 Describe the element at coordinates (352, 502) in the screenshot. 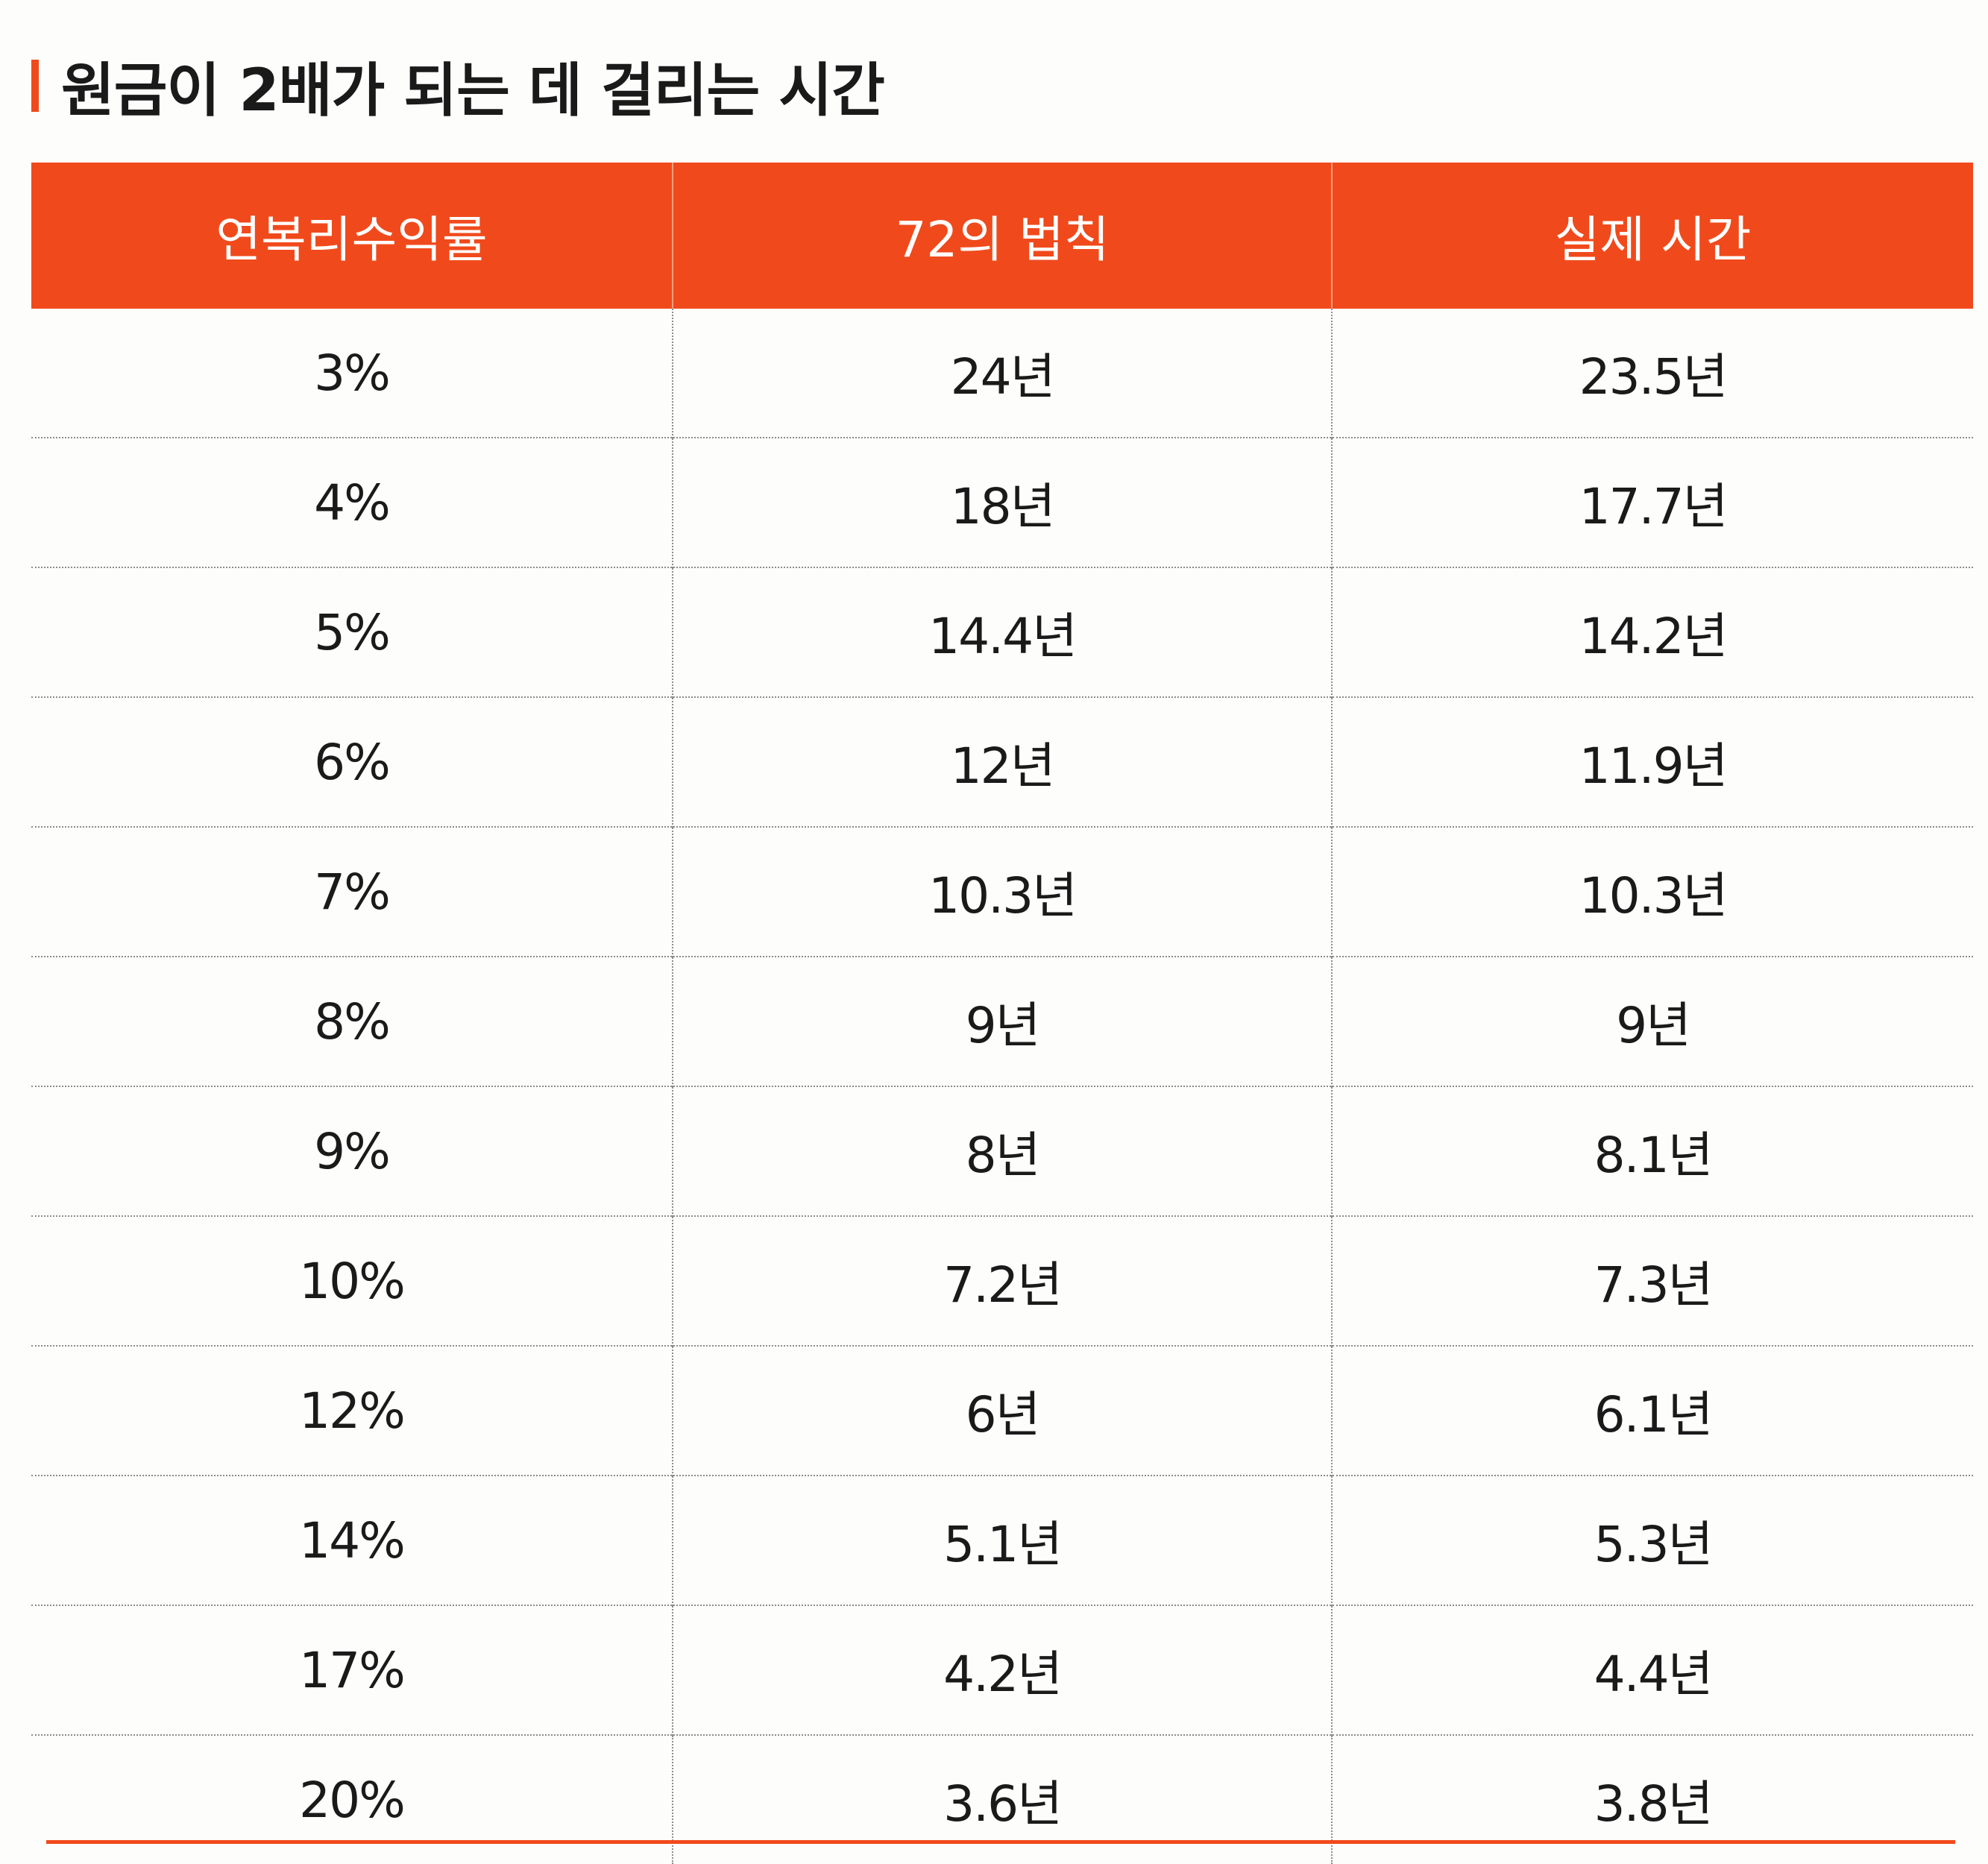

I see `cell-rate: 4%` at that location.